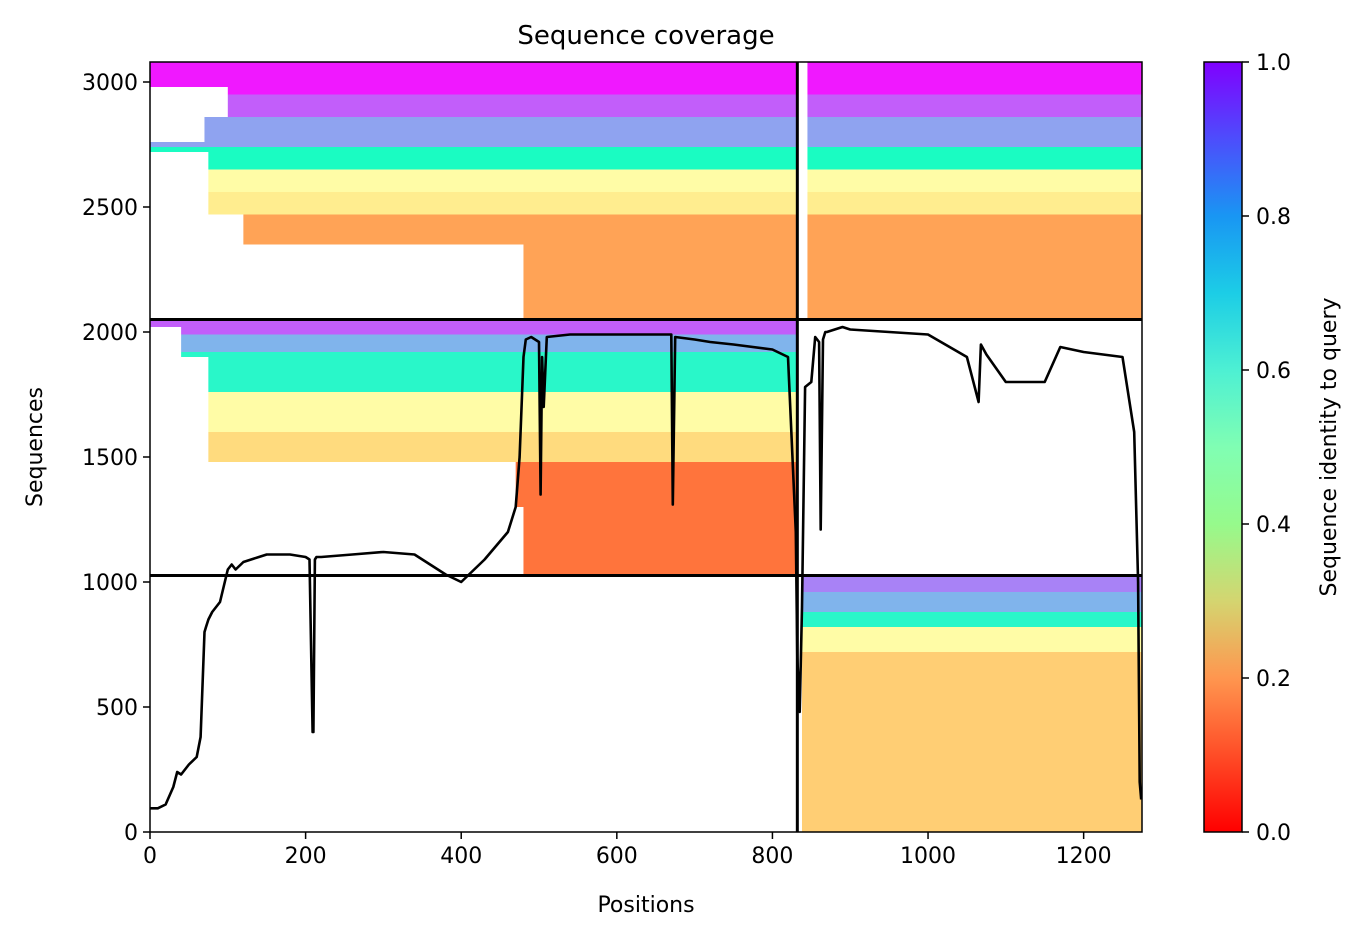 Image resolution: width=1364 pixels, height=939 pixels. Describe the element at coordinates (117, 708) in the screenshot. I see `y-tick-label: 500` at that location.